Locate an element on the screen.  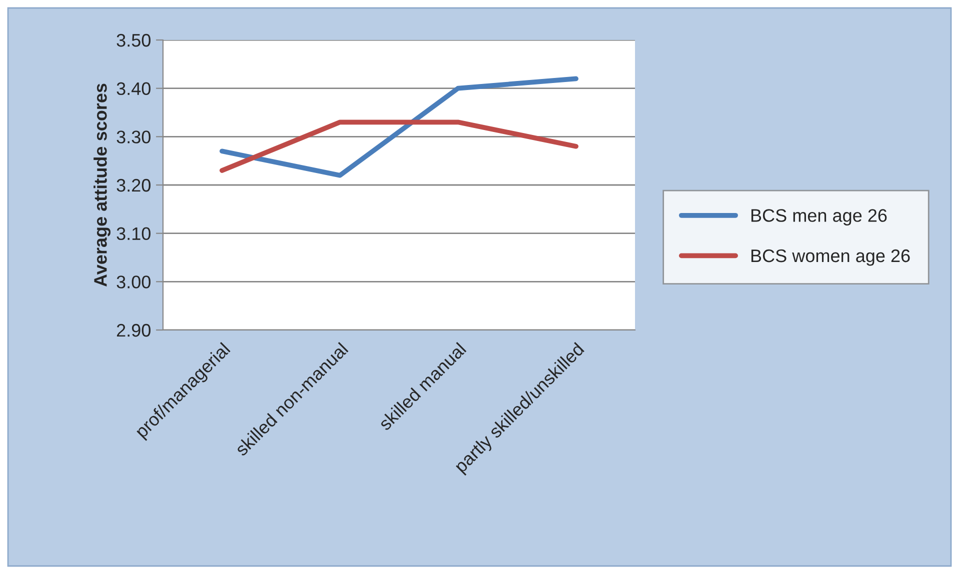
legend-label: BCS women age 26 is located at coordinates (830, 257).